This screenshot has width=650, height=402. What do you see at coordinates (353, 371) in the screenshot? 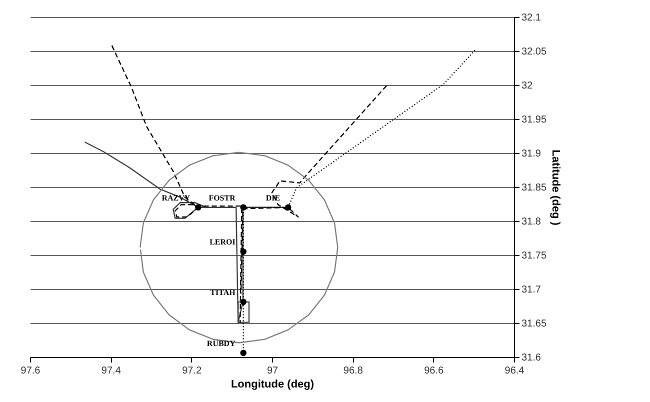
I see `x-tick-label: 96.8` at bounding box center [353, 371].